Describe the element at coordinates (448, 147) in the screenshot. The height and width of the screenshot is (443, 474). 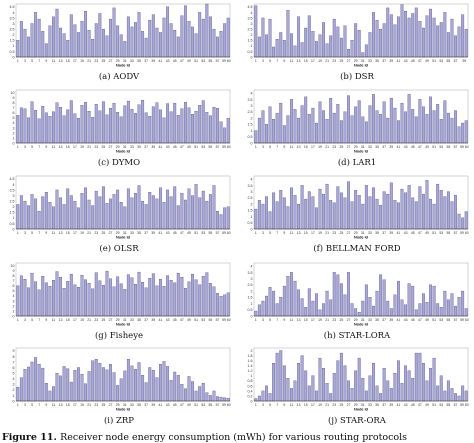
I see `x-tick-label: 55` at that location.